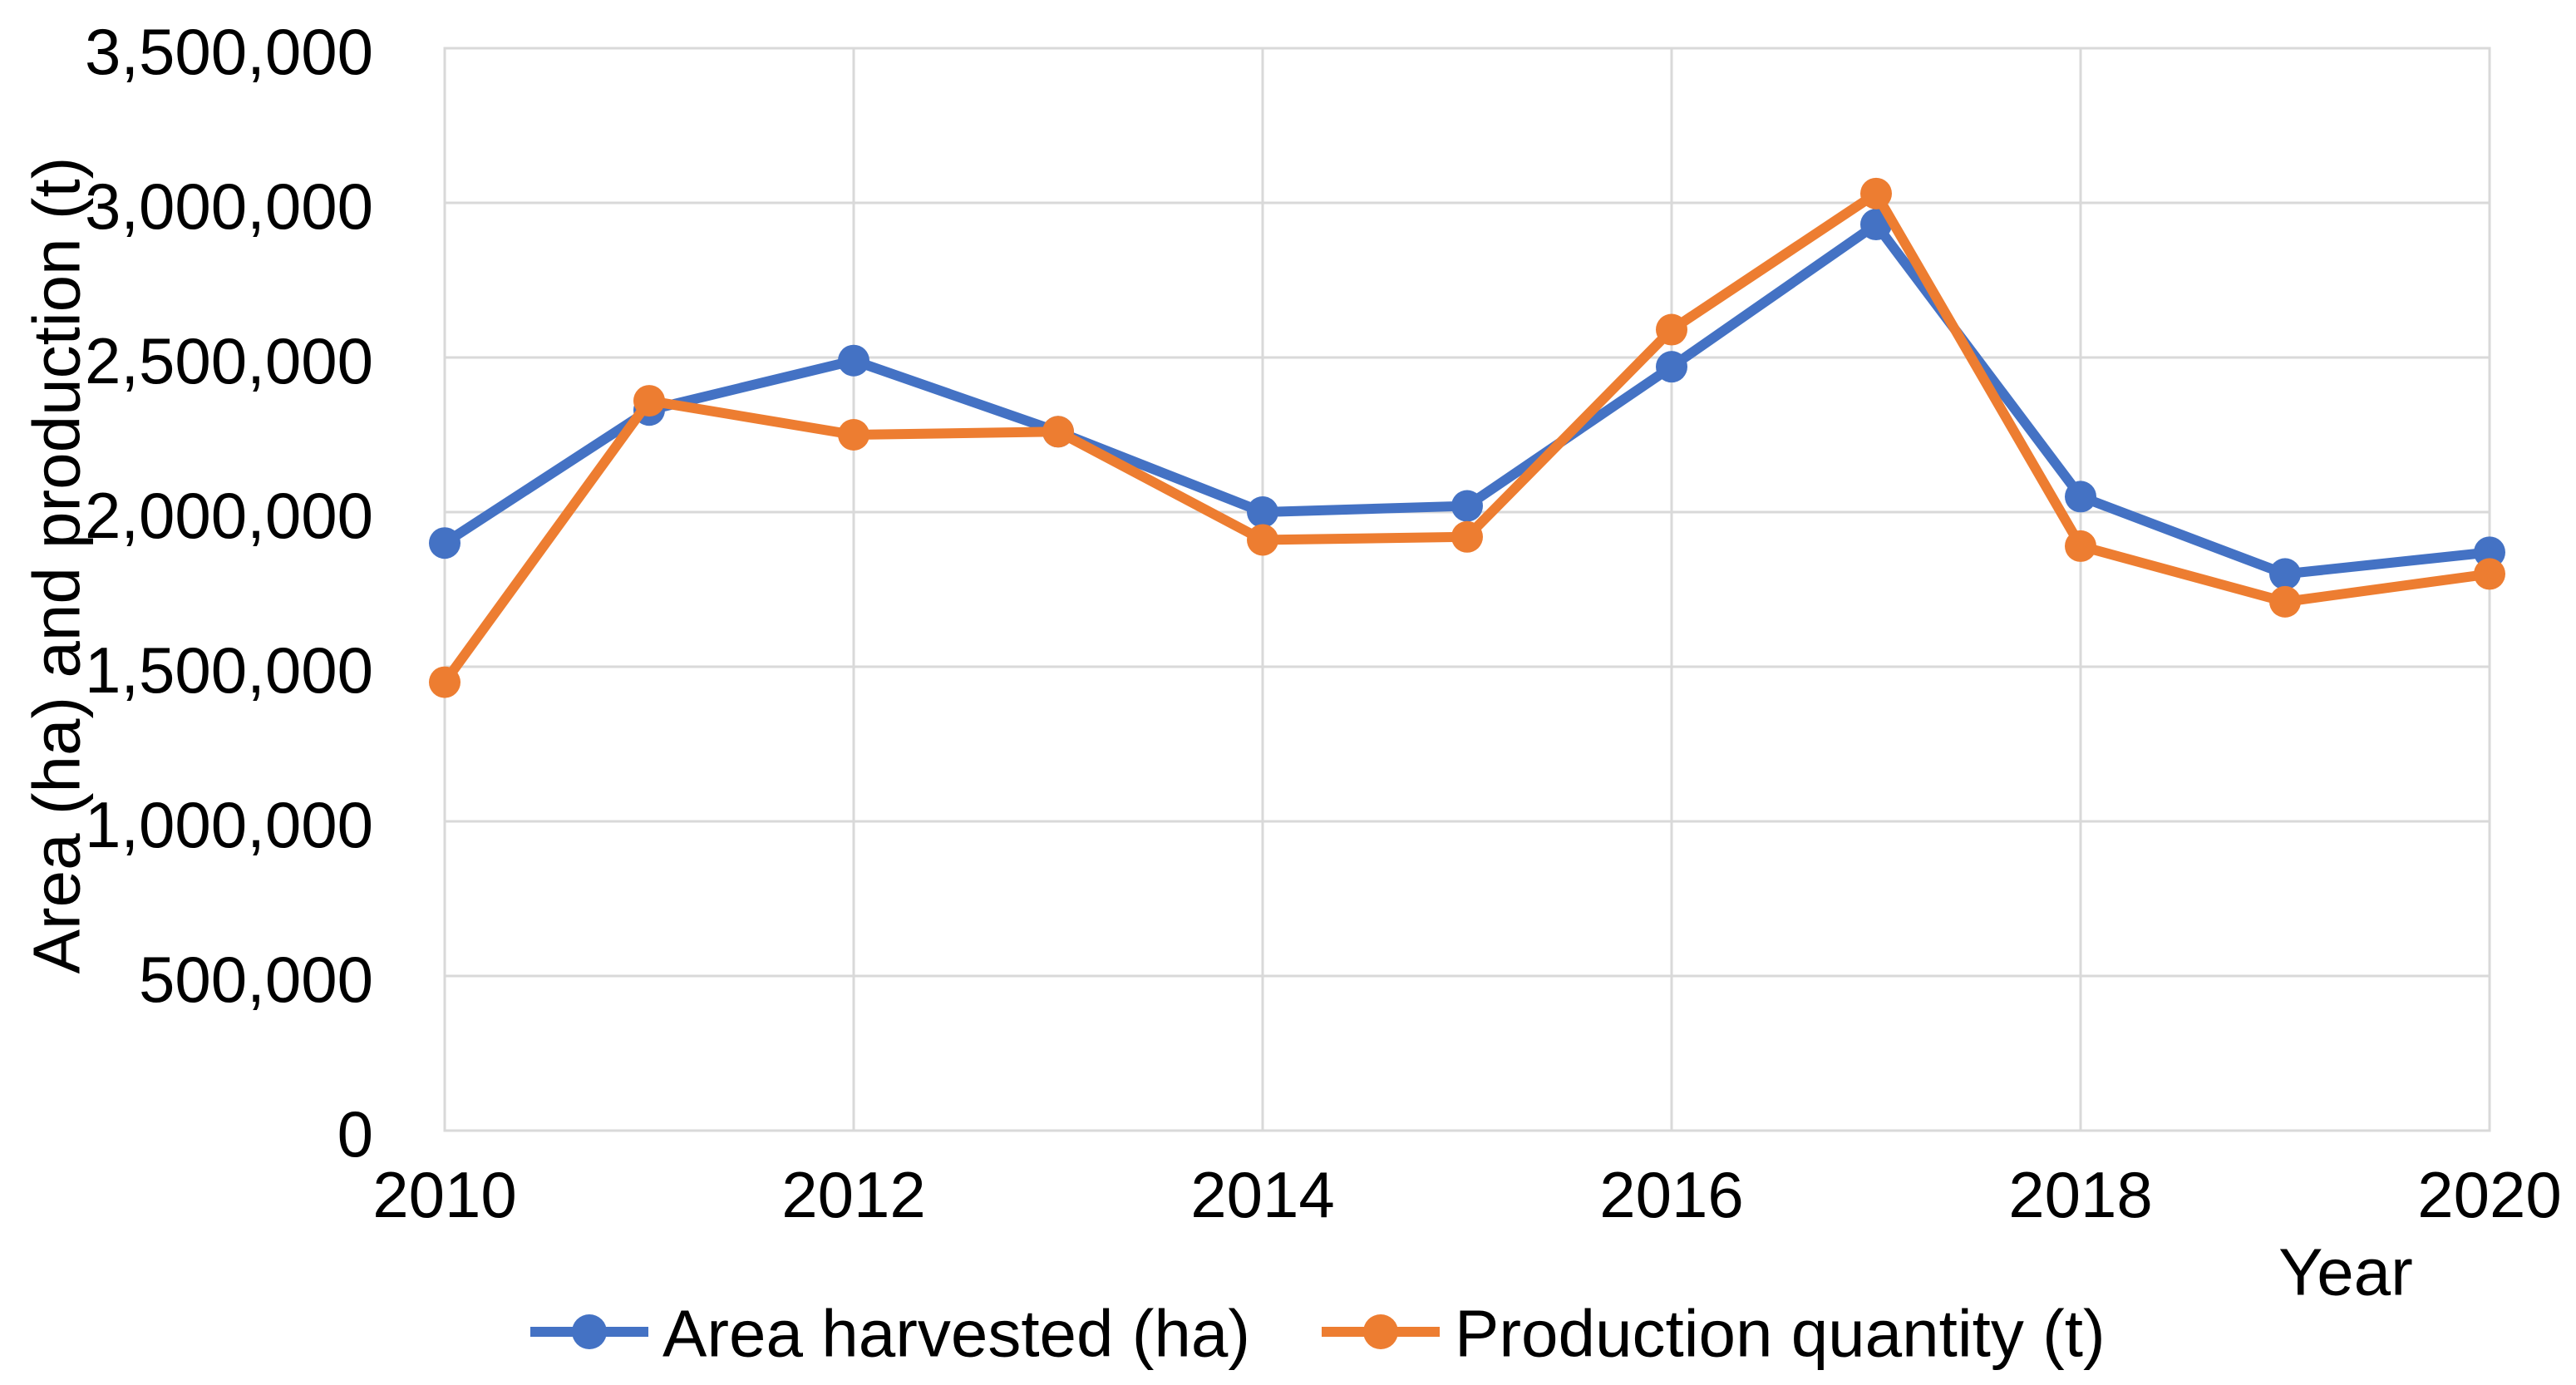  What do you see at coordinates (229, 51) in the screenshot?
I see `y-tick-label: 3,500,000` at bounding box center [229, 51].